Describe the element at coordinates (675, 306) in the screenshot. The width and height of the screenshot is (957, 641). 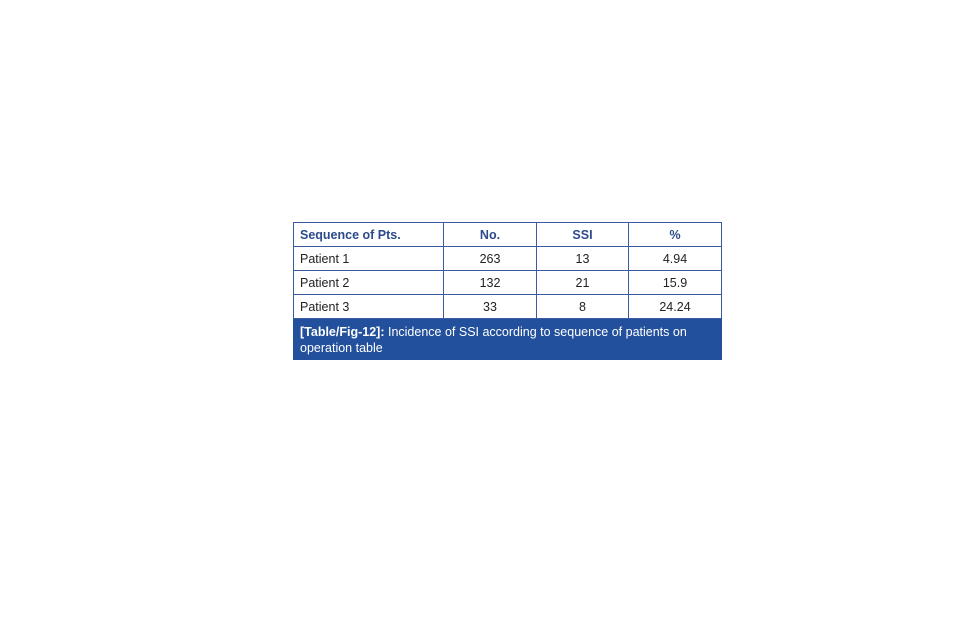
I see `cell: 24.24` at that location.